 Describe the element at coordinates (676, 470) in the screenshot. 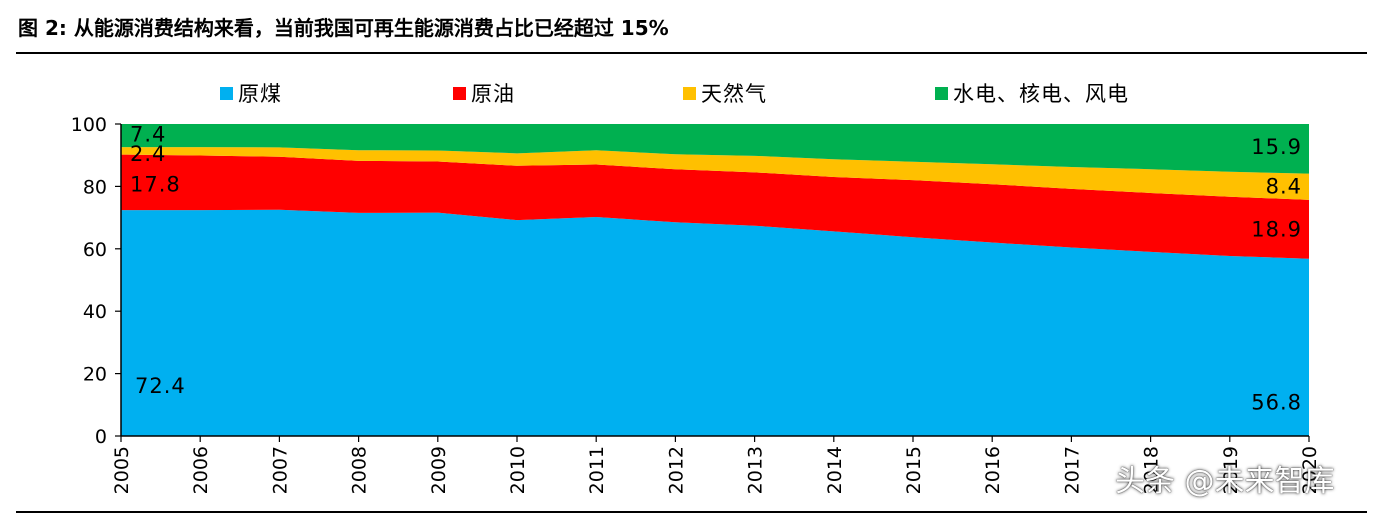

I see `x-tick-label: 2012` at that location.